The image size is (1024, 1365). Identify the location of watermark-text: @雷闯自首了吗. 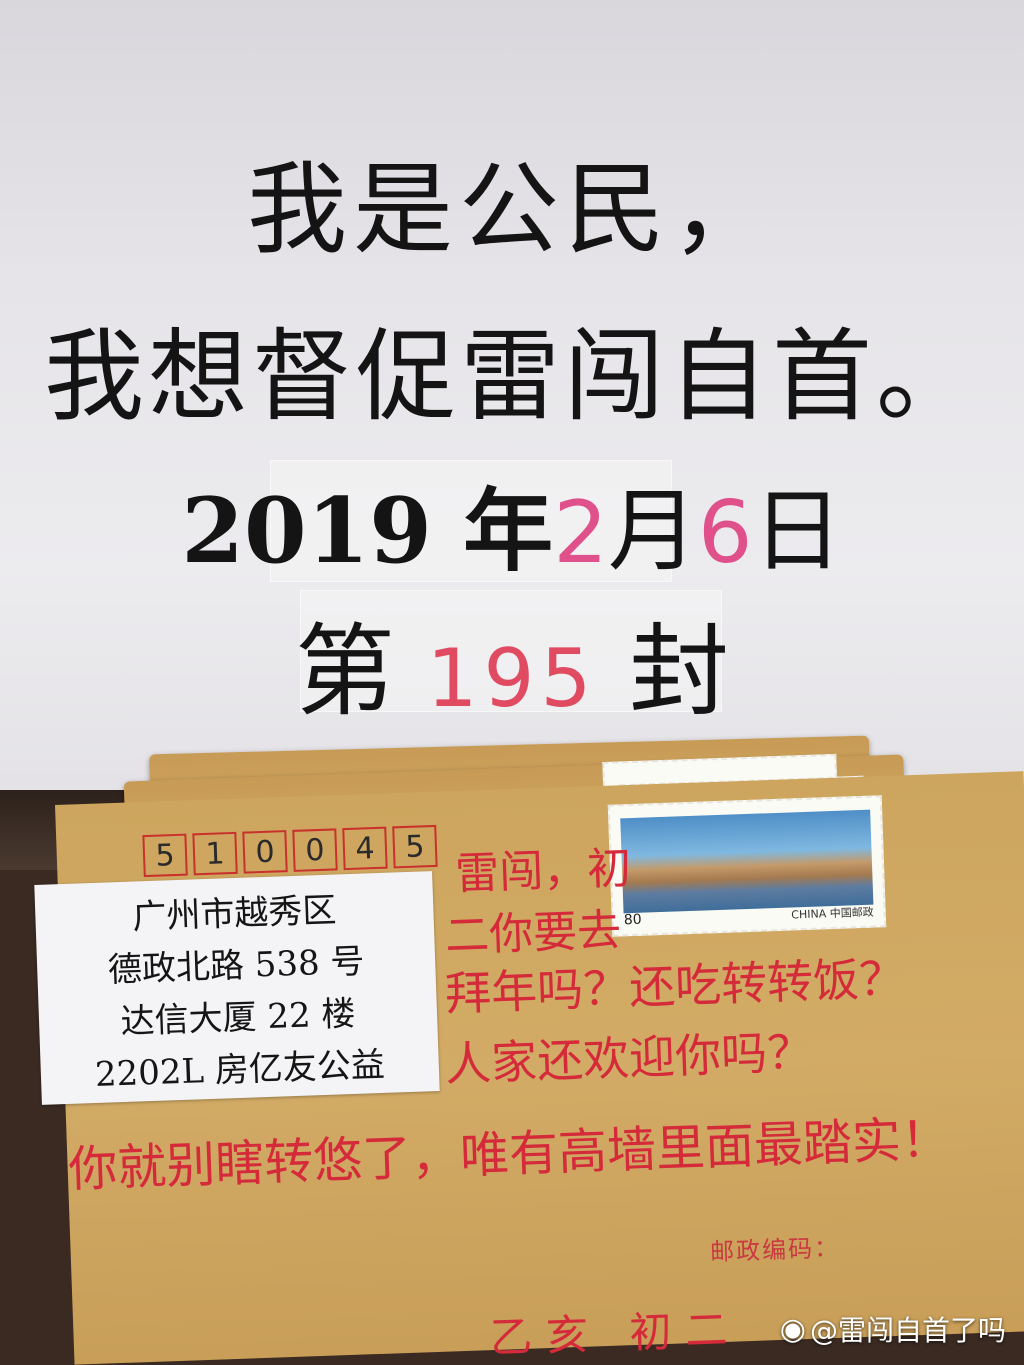
(907, 1330).